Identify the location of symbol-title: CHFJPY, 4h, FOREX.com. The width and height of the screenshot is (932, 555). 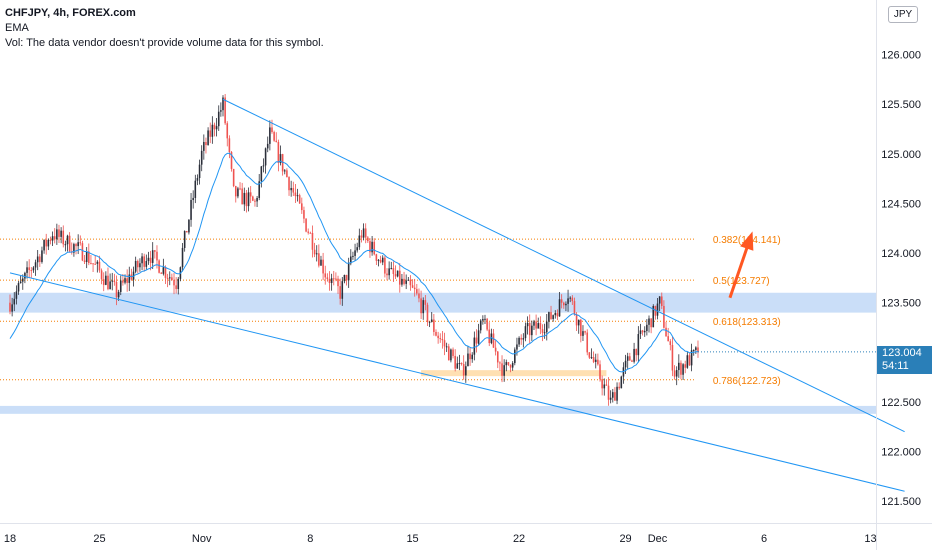
(70, 13).